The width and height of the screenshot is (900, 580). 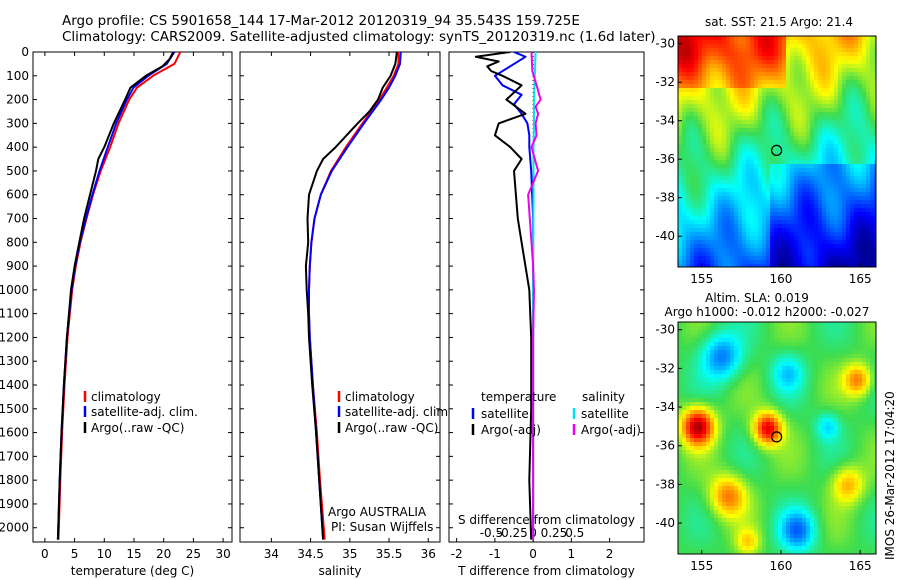 What do you see at coordinates (17, 195) in the screenshot?
I see `depth-tick-label: 600` at bounding box center [17, 195].